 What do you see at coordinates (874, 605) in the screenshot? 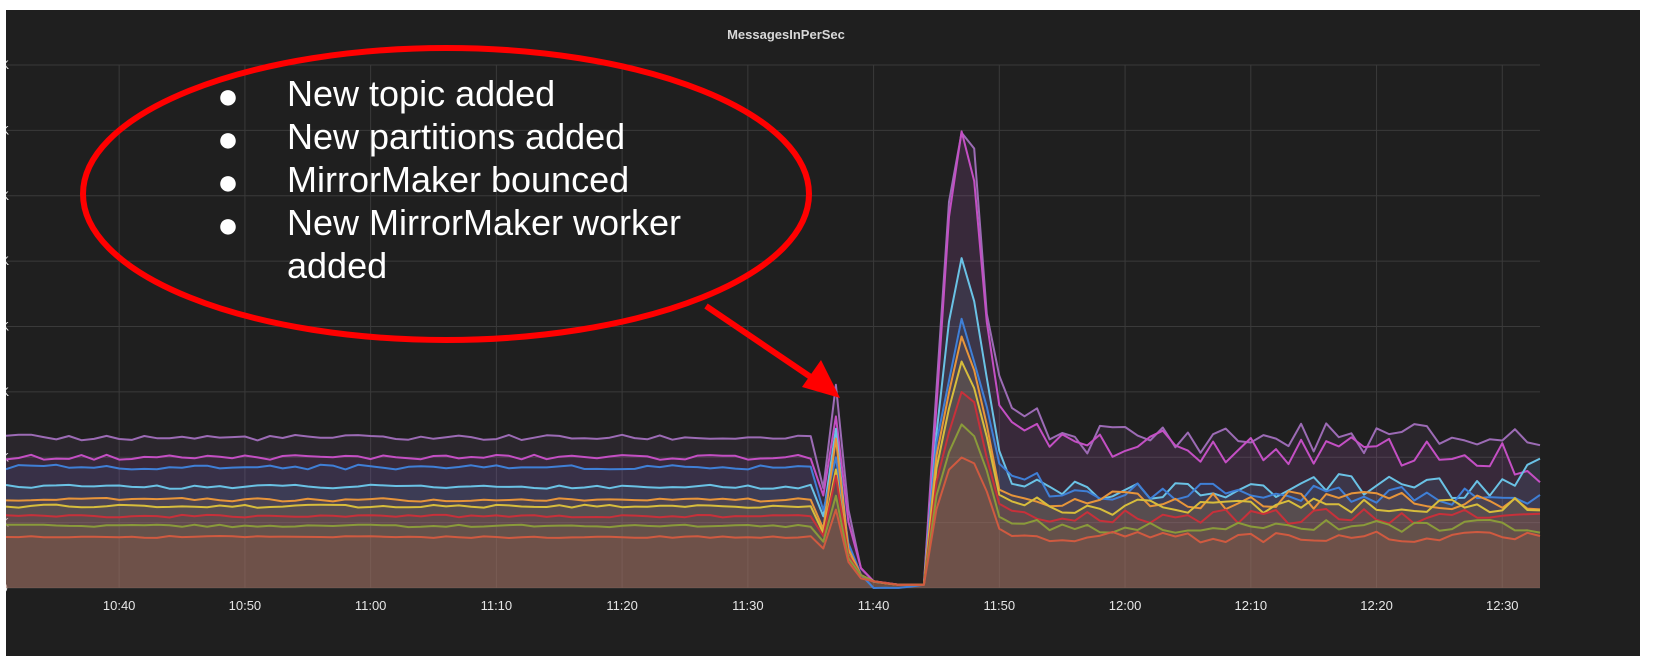
I see `x-tick-label: 11:40` at bounding box center [874, 605].